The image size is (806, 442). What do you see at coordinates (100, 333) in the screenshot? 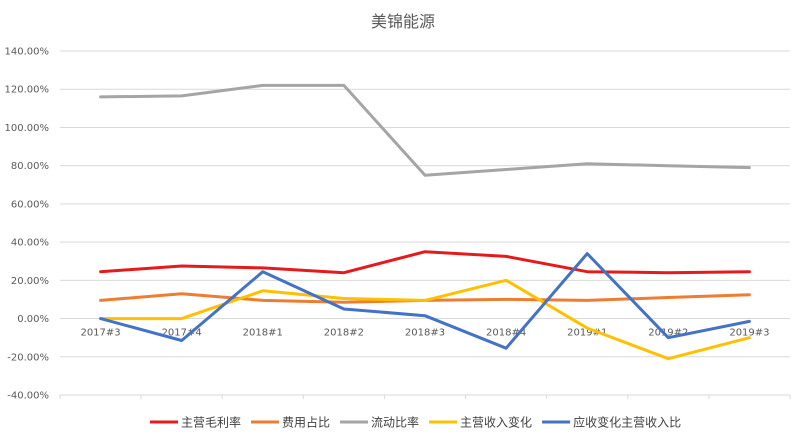
I see `x-tick-label: 2017#3` at bounding box center [100, 333].